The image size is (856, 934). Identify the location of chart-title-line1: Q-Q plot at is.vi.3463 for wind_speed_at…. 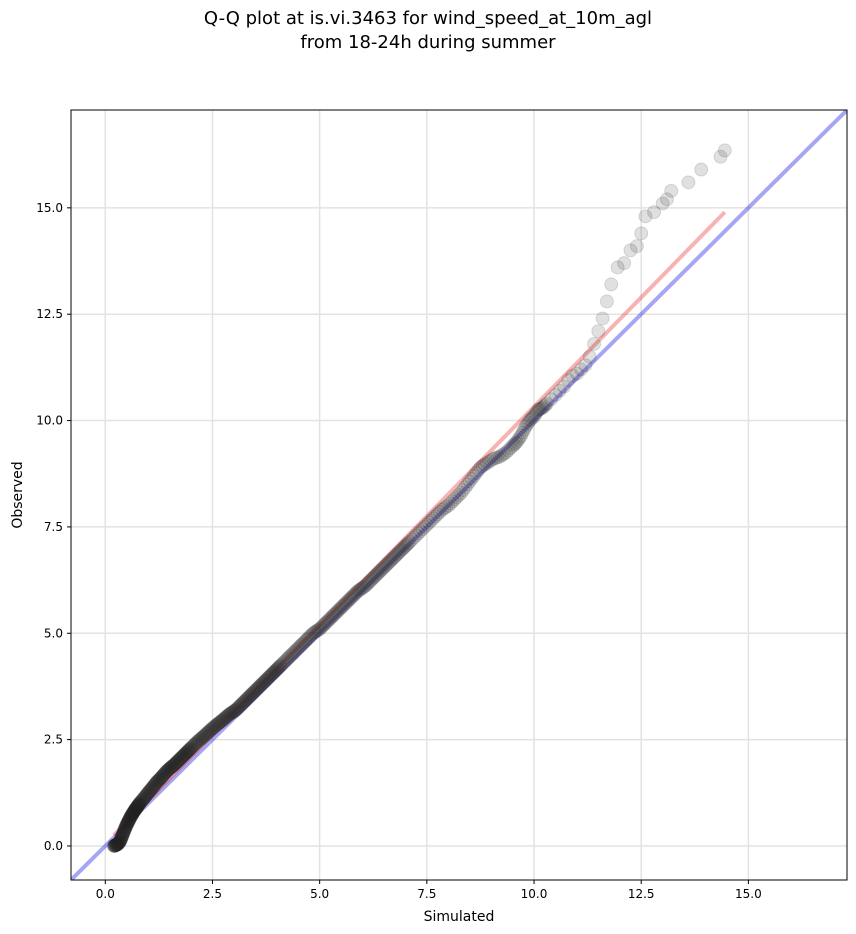
(428, 18).